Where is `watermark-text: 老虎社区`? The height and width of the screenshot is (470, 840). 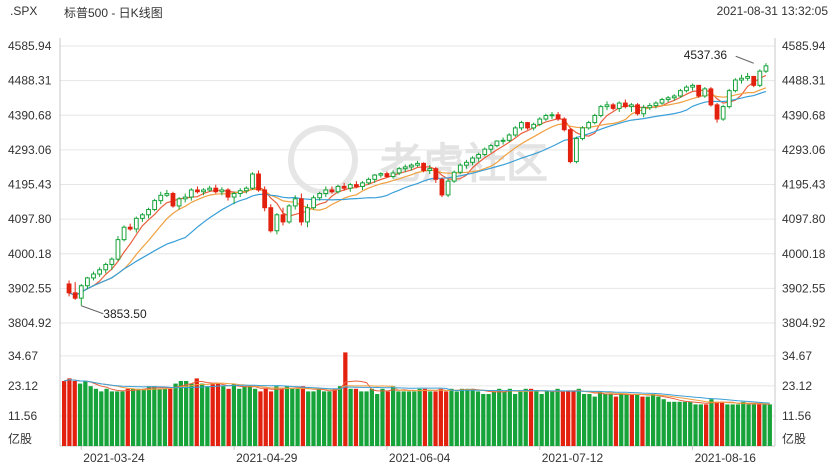 watermark-text: 老虎社区 is located at coordinates (464, 163).